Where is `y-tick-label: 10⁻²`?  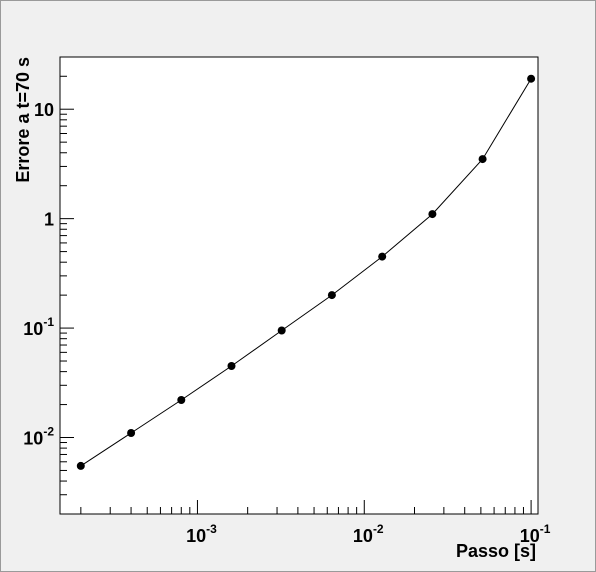
y-tick-label: 10⁻² is located at coordinates (38, 437).